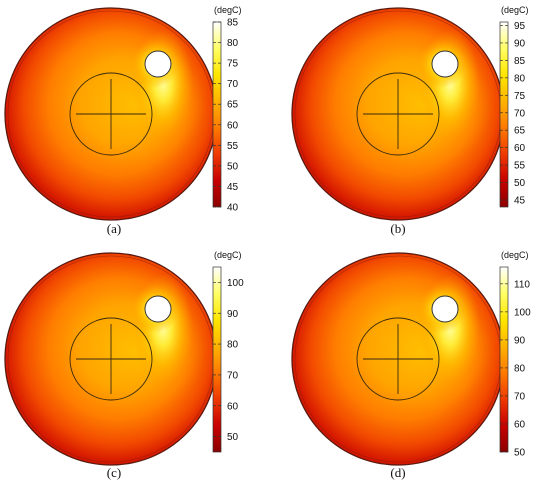 Image resolution: width=550 pixels, height=489 pixels. I want to click on colorbar-tick-label: 40, so click(233, 208).